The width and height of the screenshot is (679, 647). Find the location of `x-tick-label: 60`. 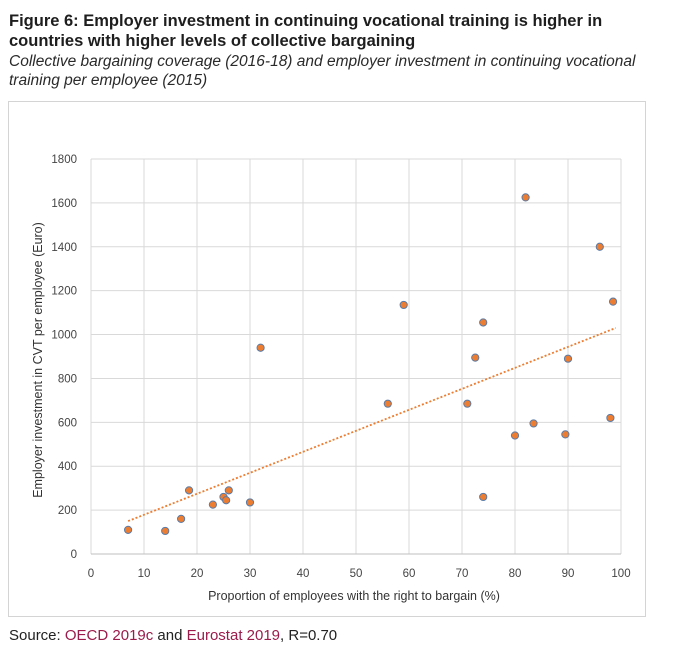

x-tick-label: 60 is located at coordinates (409, 574).